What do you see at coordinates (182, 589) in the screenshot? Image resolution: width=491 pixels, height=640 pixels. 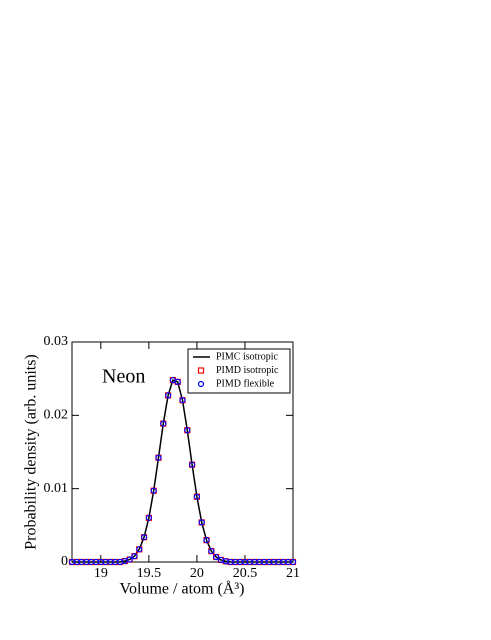 I see `x-axis-label: Volume / atom (Å³)` at bounding box center [182, 589].